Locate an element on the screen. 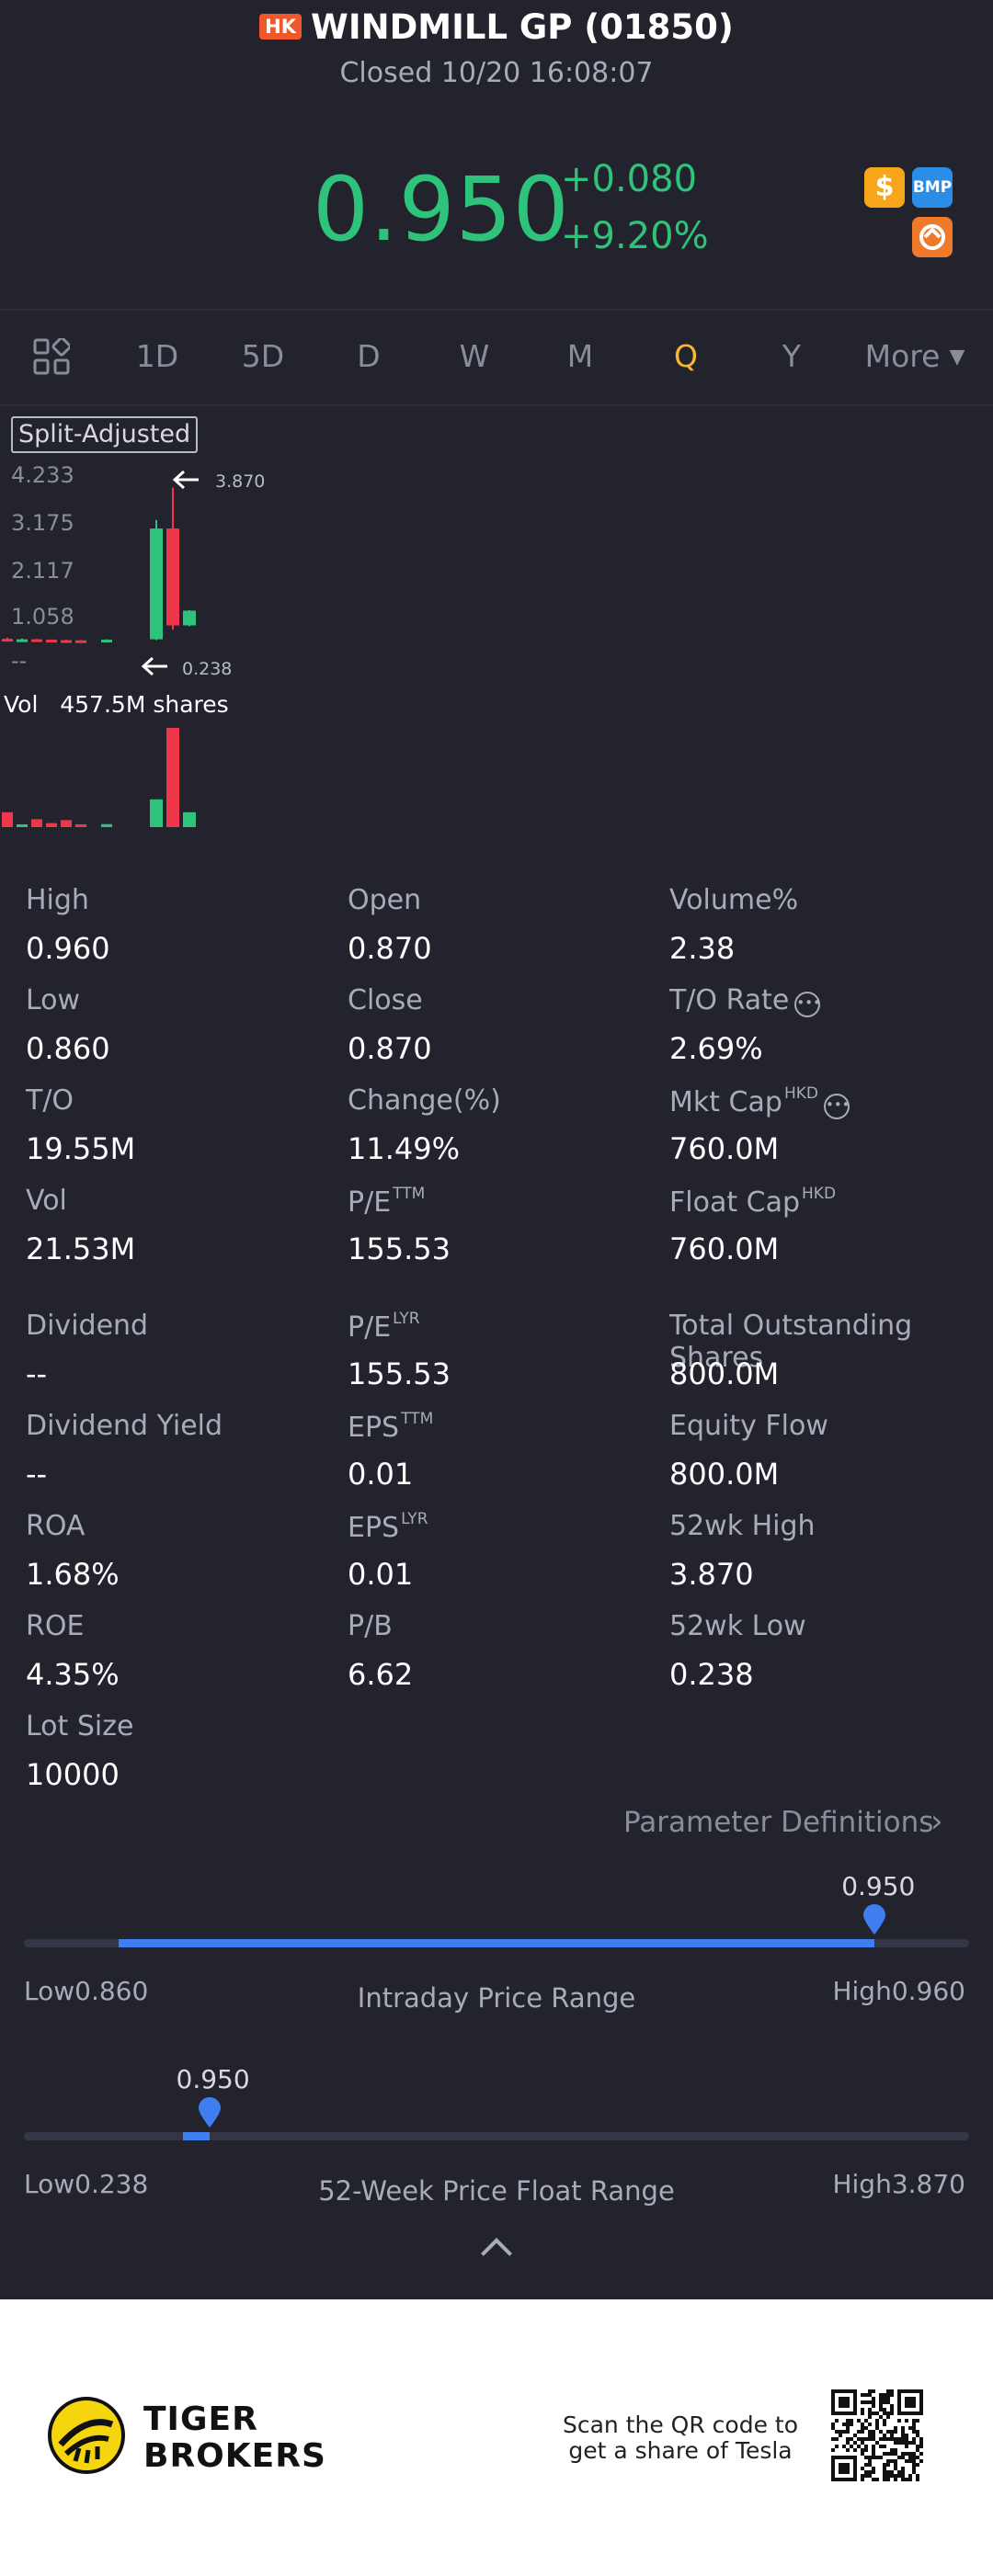 This screenshot has width=993, height=2576. intraday-low: Low0.860 is located at coordinates (86, 1991).